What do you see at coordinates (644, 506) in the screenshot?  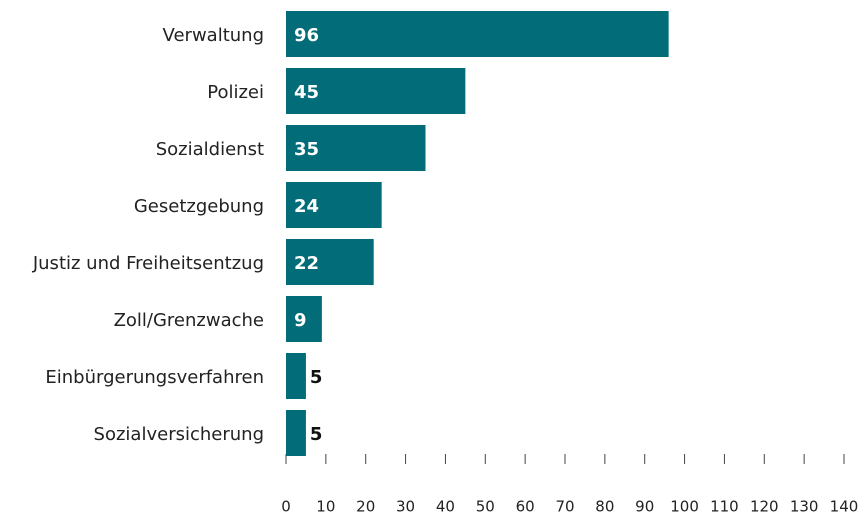 I see `x-tick-label: 90` at bounding box center [644, 506].